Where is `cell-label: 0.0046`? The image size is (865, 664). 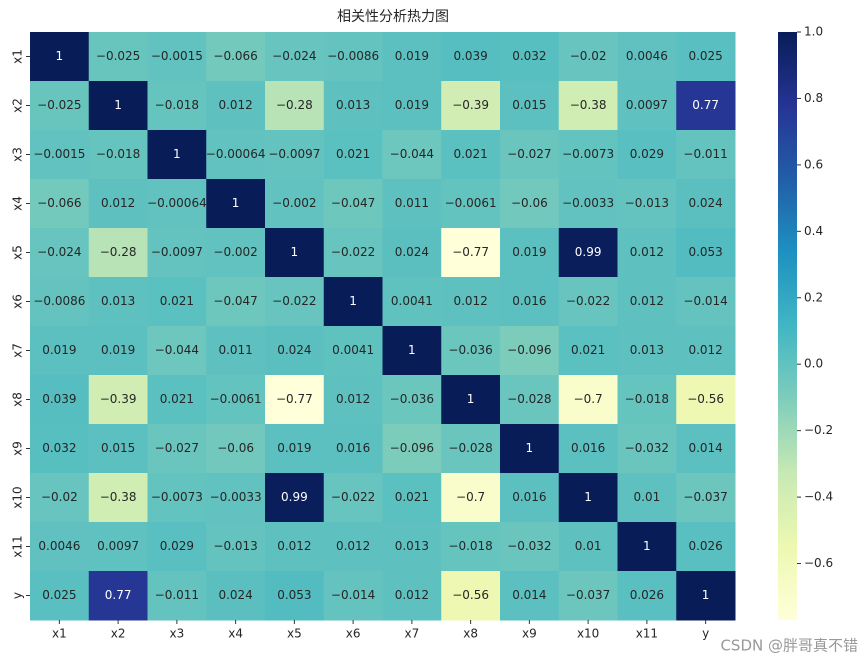 cell-label: 0.0046 is located at coordinates (59, 546).